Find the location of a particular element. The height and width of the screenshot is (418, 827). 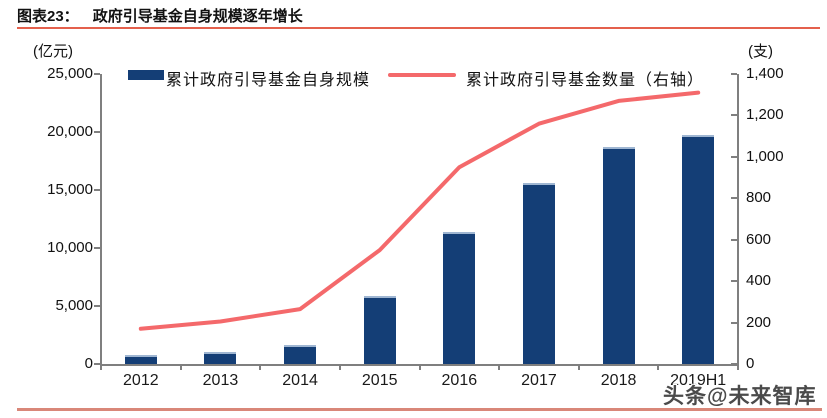

bar-2018 is located at coordinates (618, 255).